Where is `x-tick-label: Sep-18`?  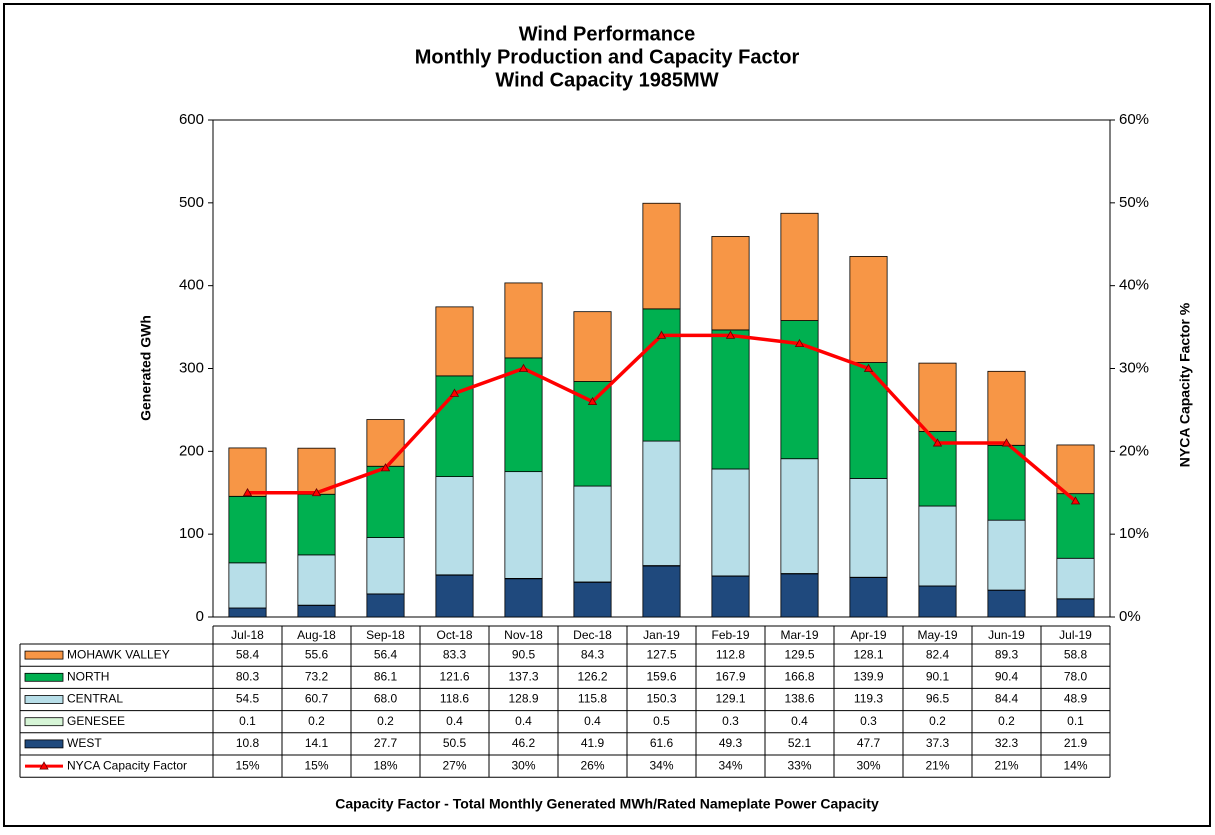
x-tick-label: Sep-18 is located at coordinates (385, 635).